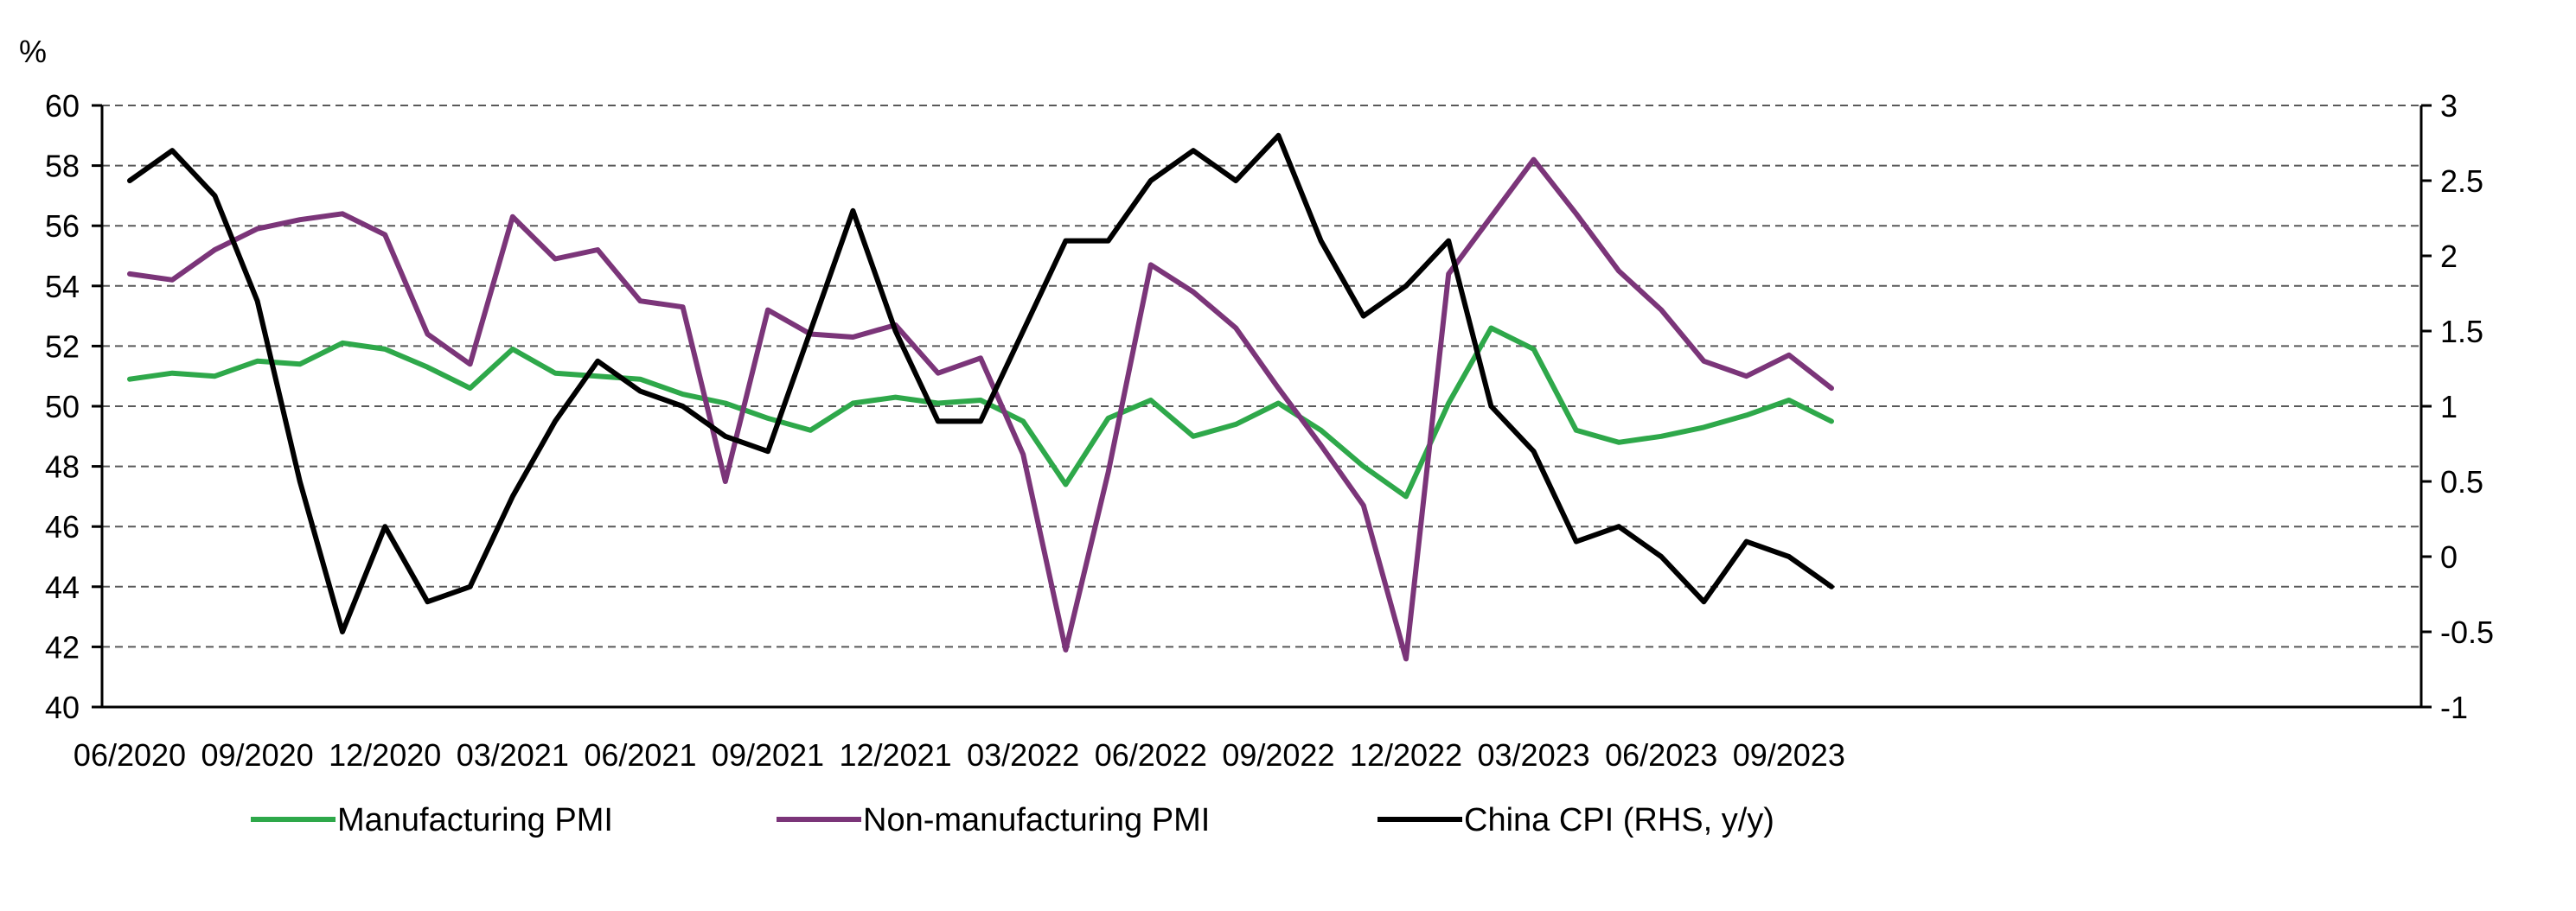 The image size is (2576, 911). What do you see at coordinates (2462, 332) in the screenshot?
I see `y-right-tick-label: 1.5` at bounding box center [2462, 332].